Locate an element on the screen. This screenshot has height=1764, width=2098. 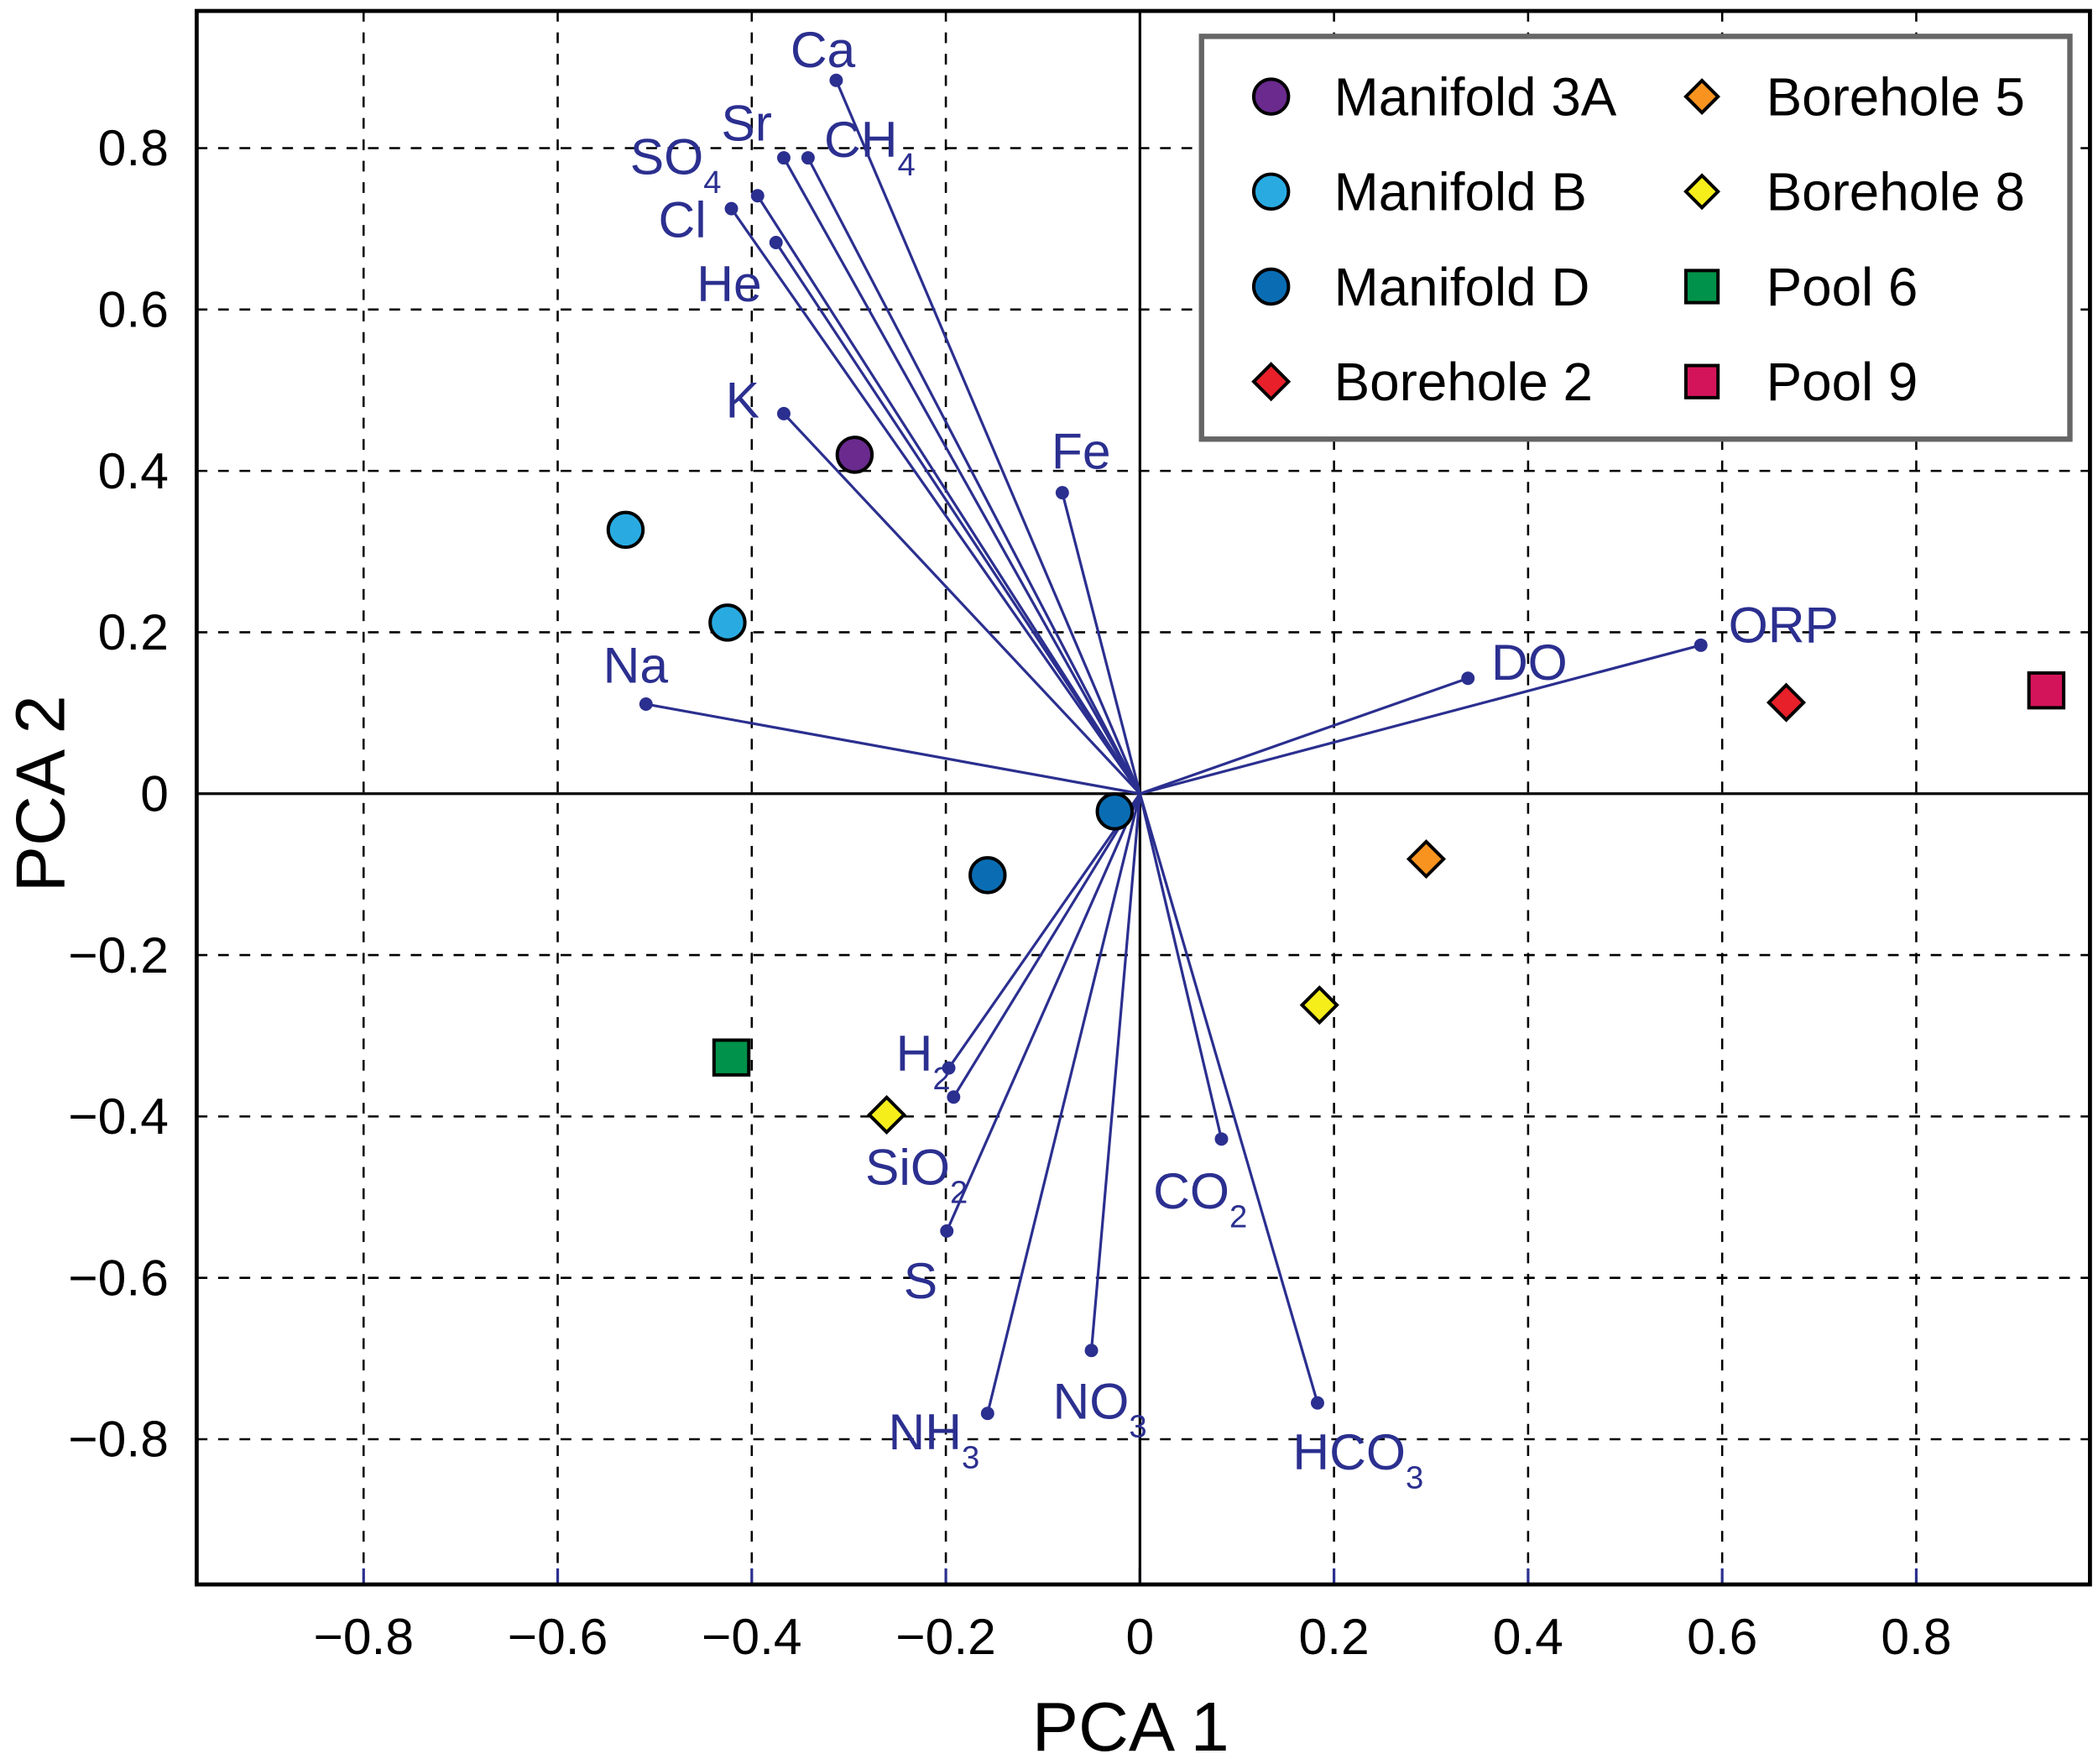
x-tick-label: 0.8 is located at coordinates (1916, 1636).